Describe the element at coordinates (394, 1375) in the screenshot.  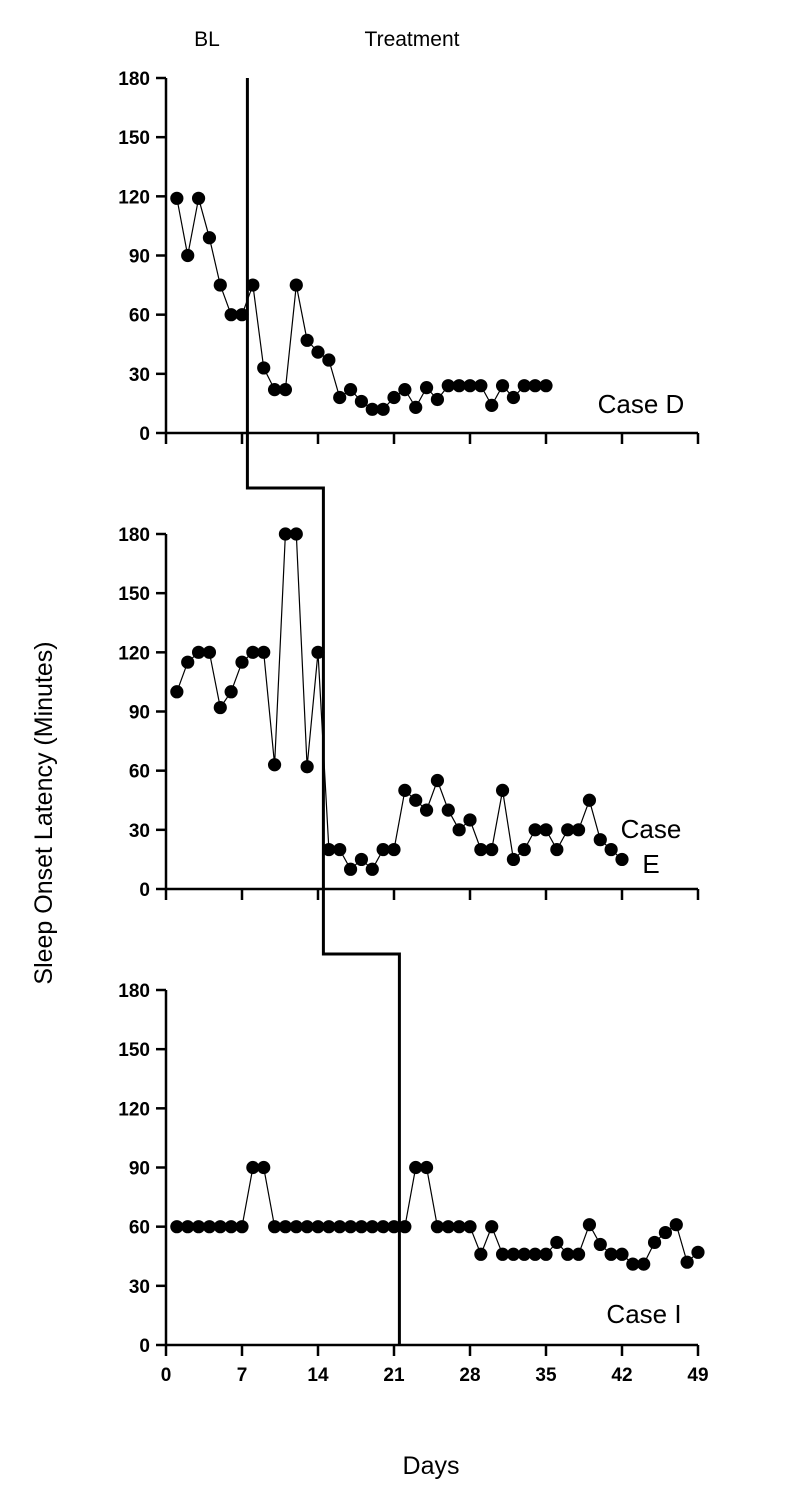
I see `x-tick-label: 21` at that location.